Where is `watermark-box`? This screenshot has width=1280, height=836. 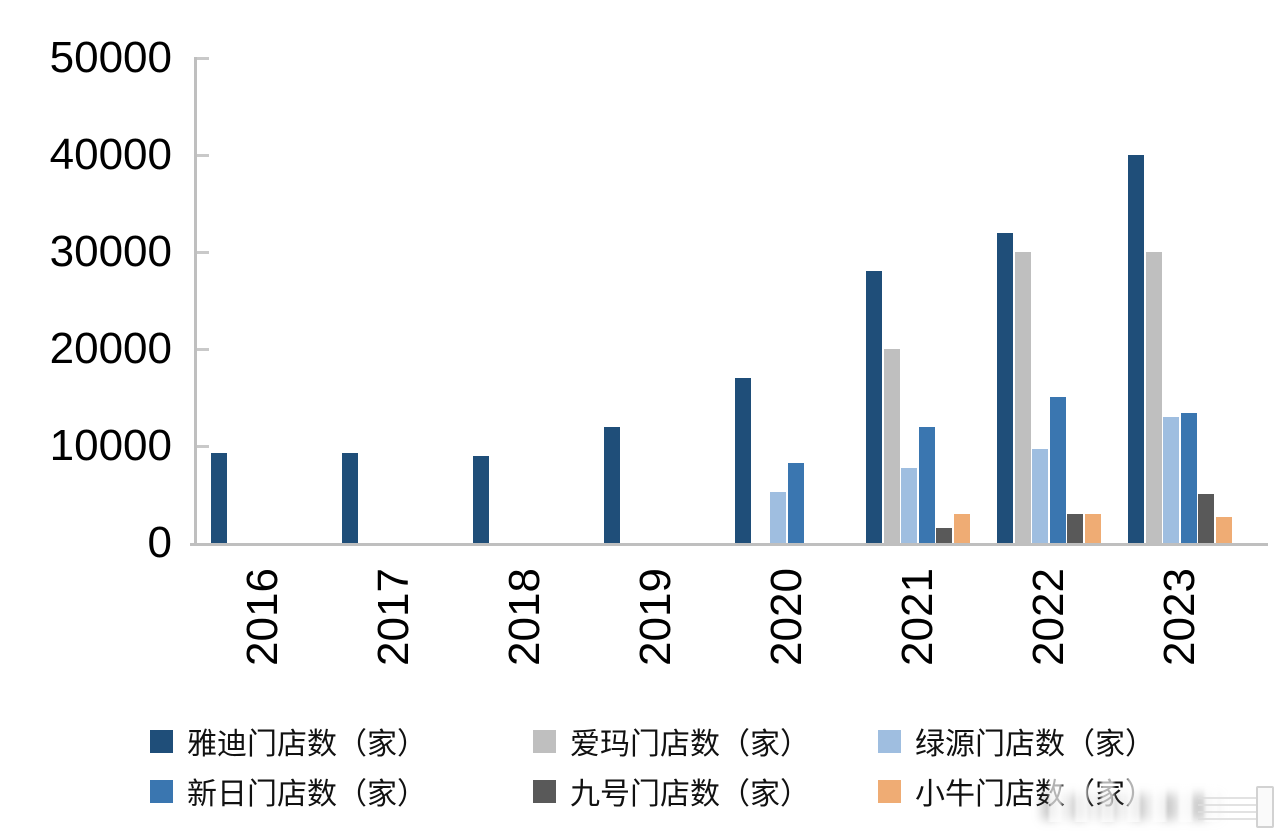
watermark-box is located at coordinates (1265, 807).